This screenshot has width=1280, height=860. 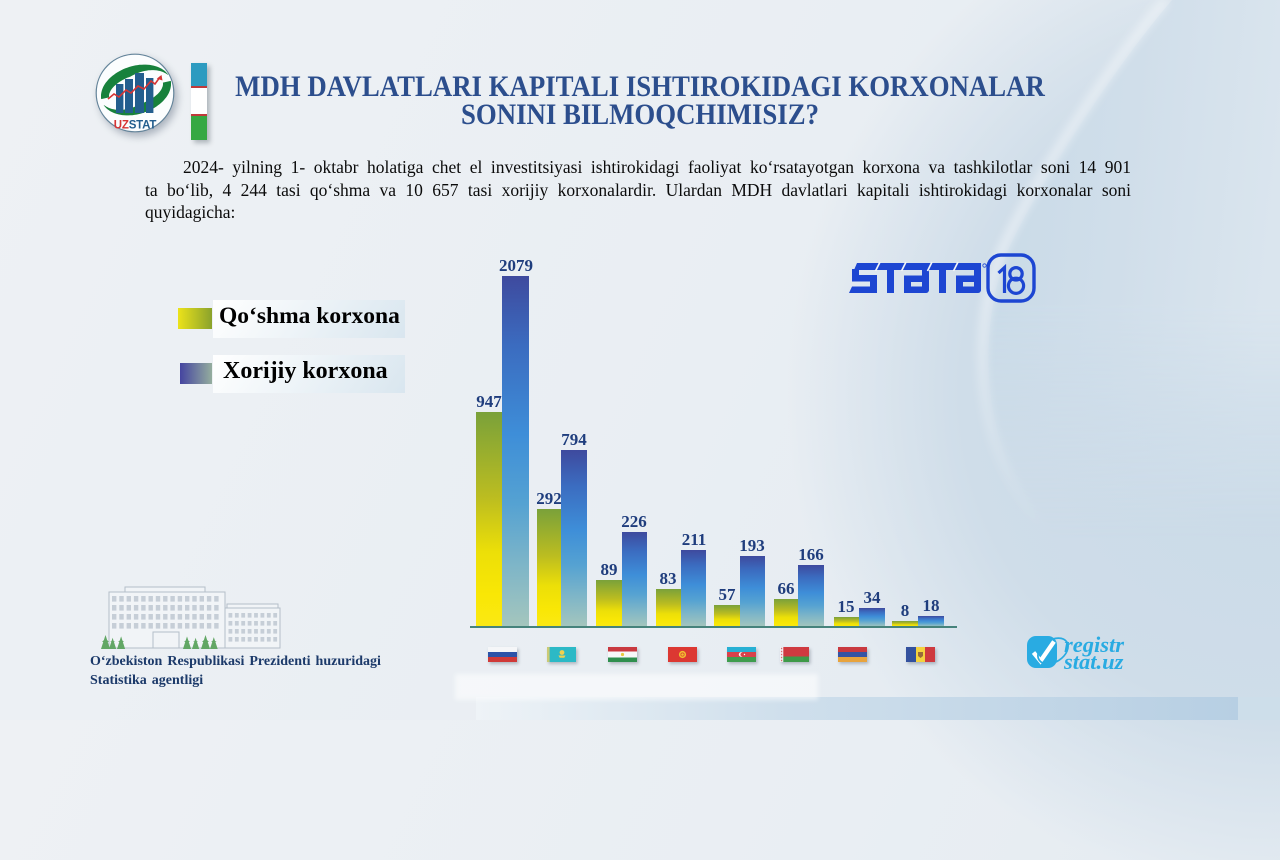 What do you see at coordinates (135, 126) in the screenshot?
I see `svg-text: UZSTAT` at bounding box center [135, 126].